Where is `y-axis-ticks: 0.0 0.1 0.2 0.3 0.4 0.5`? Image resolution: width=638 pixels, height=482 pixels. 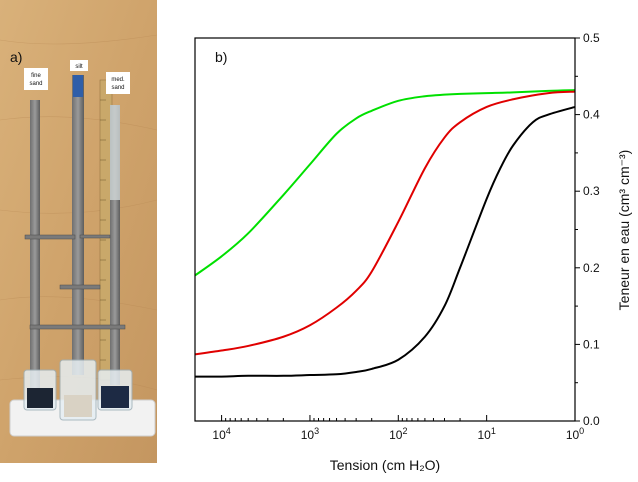
y-axis-ticks: 0.0 0.1 0.2 0.3 0.4 0.5 is located at coordinates (587, 229).